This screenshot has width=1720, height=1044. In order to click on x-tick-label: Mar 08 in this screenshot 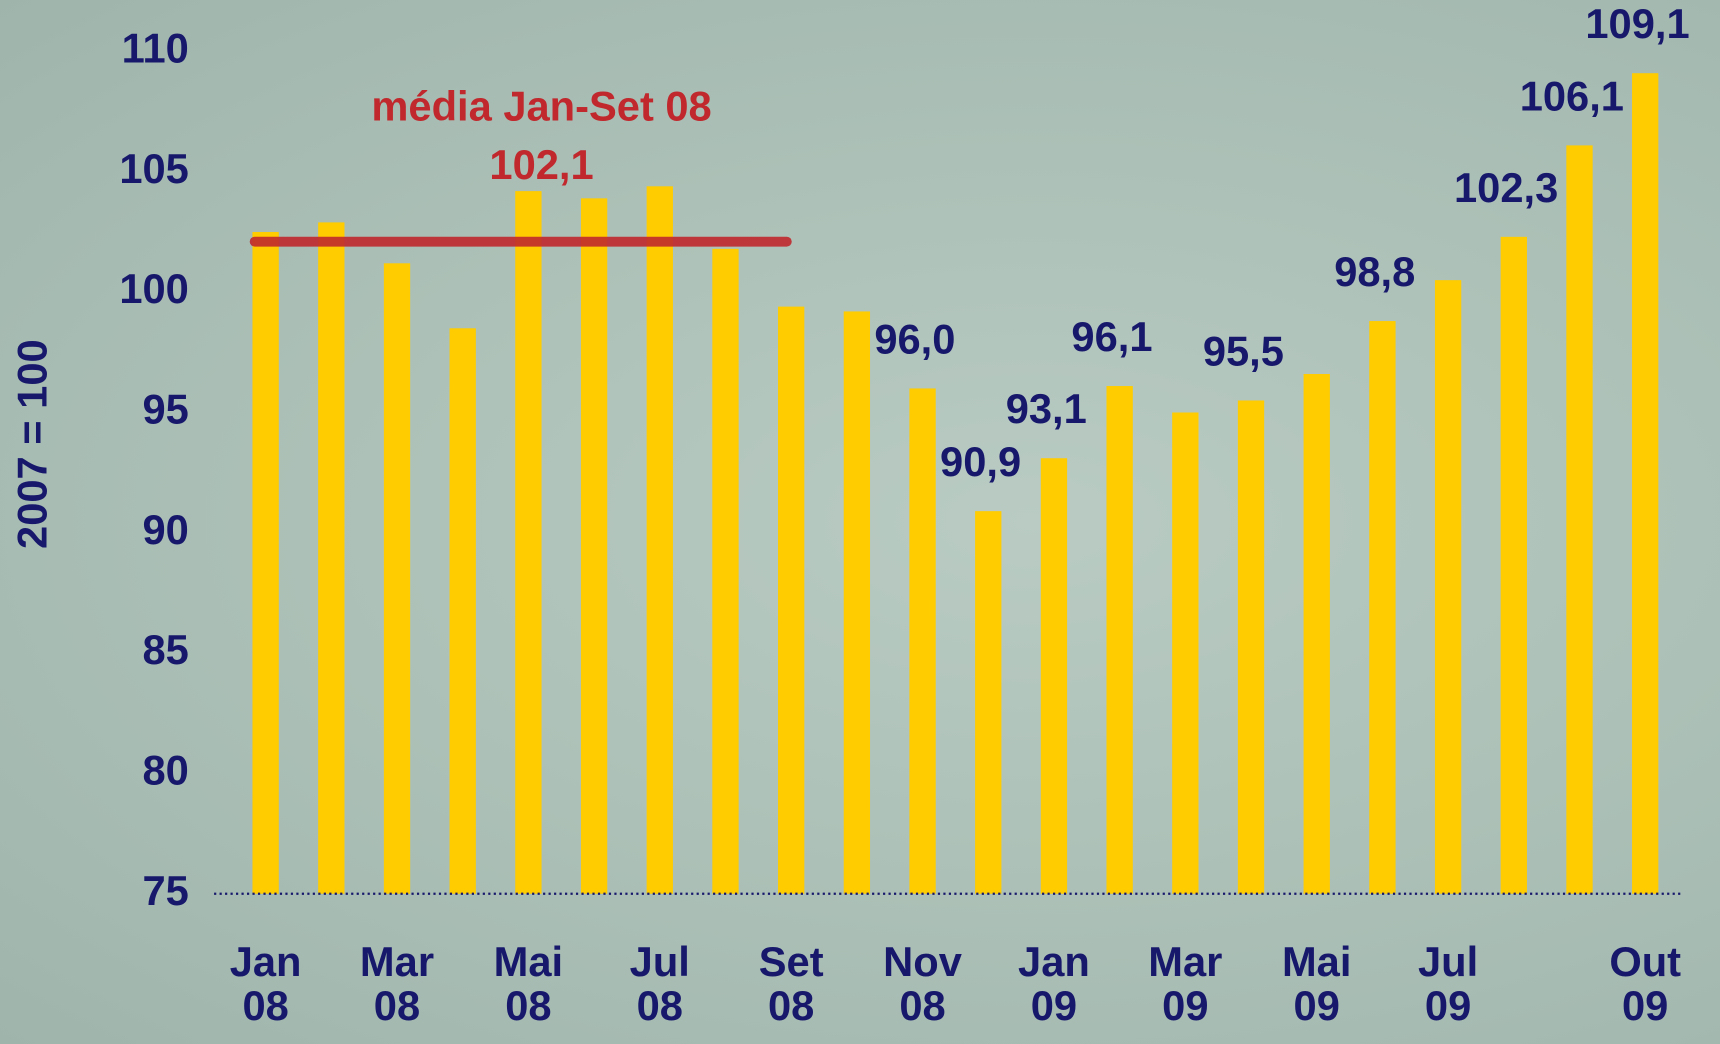, I will do `click(397, 985)`.